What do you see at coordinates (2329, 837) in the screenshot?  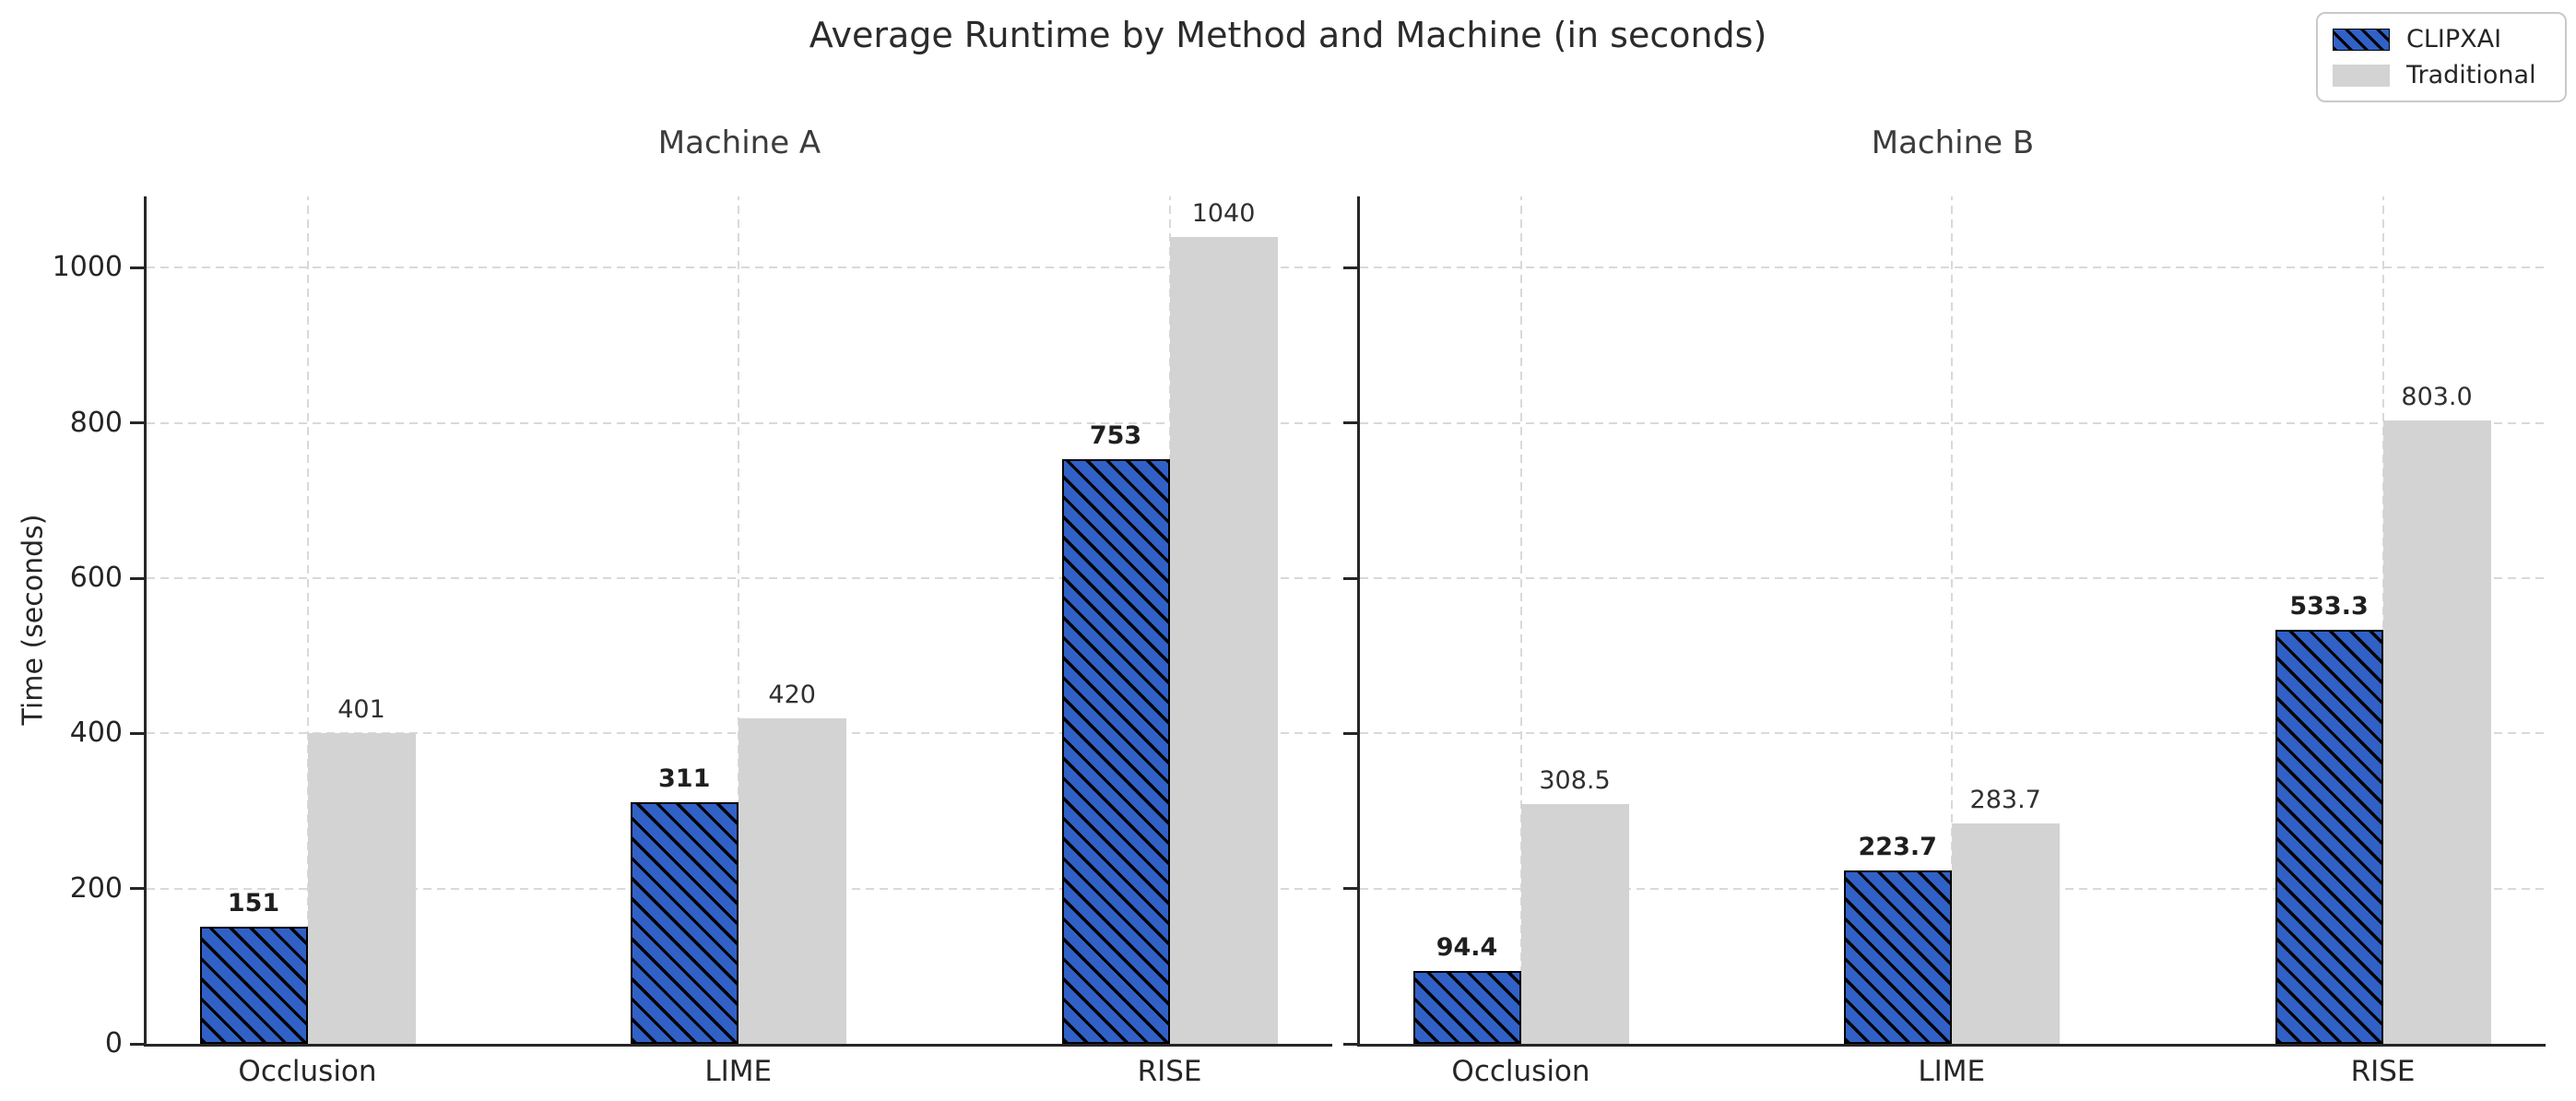 I see `bar-machine-b-rise-clipxai` at bounding box center [2329, 837].